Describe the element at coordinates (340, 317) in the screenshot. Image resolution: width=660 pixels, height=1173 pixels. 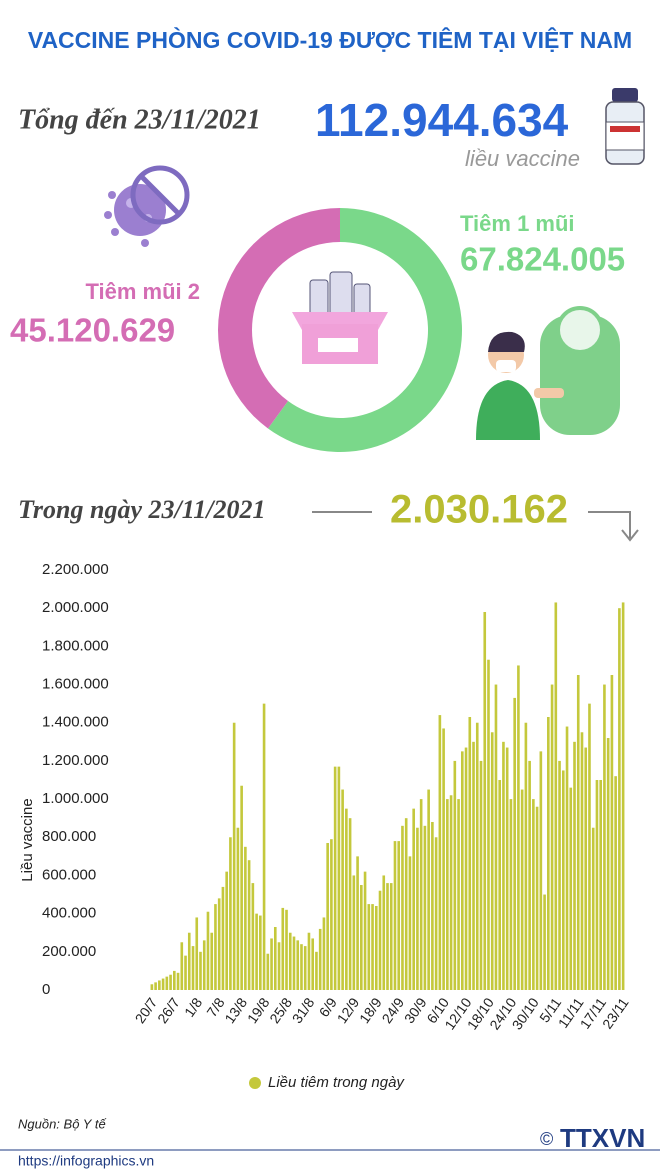
I see `vaccine-box` at that location.